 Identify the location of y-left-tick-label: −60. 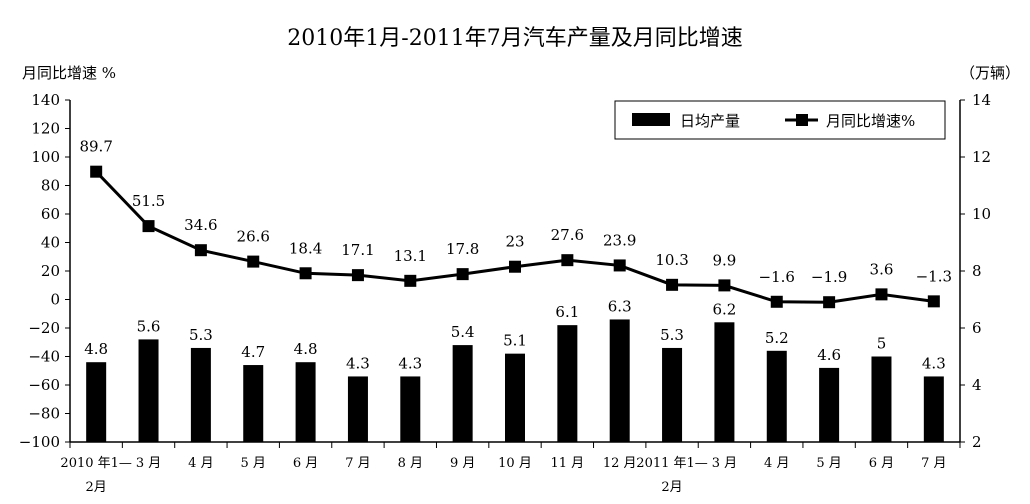
(44, 385).